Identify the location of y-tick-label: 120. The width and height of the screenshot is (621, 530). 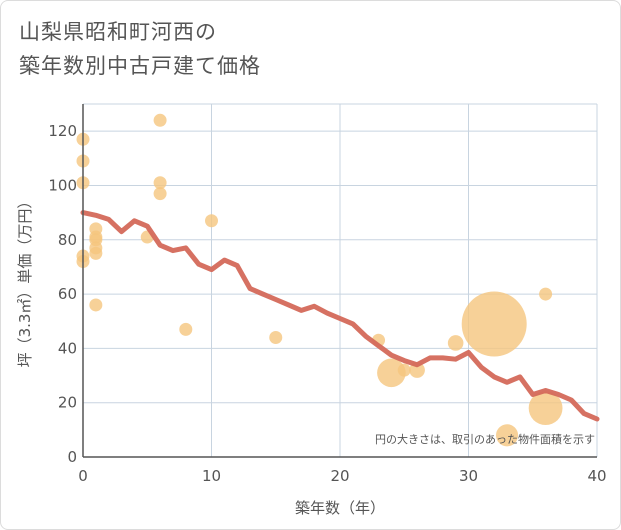
(62, 131).